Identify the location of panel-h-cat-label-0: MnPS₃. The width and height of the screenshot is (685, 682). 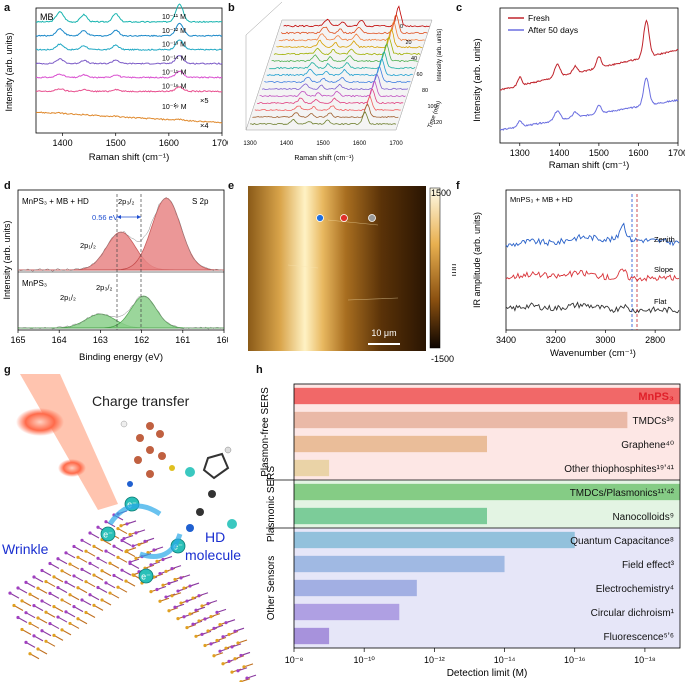
(656, 397).